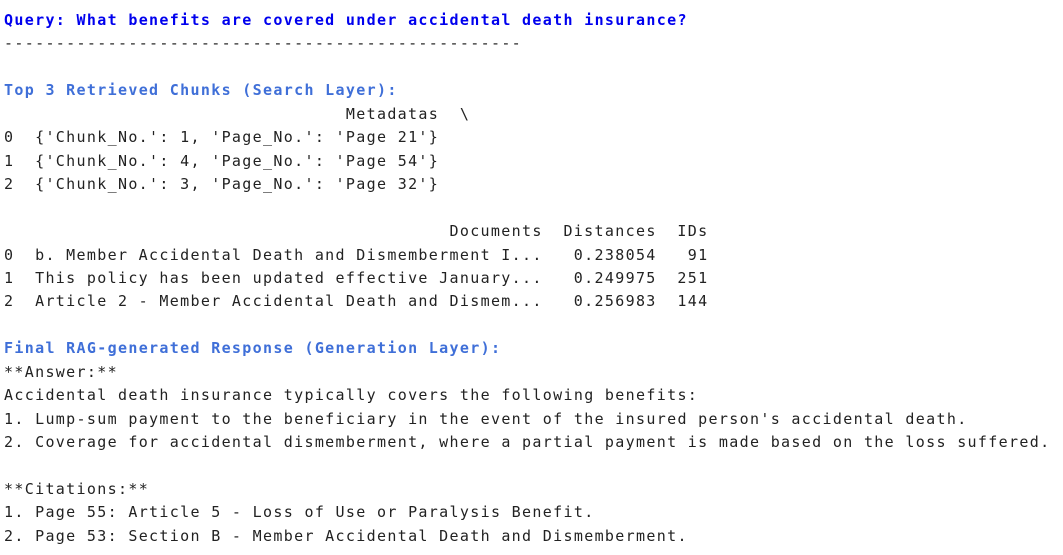 Image resolution: width=1063 pixels, height=555 pixels. I want to click on distance-cell: 0.256983, so click(615, 301).